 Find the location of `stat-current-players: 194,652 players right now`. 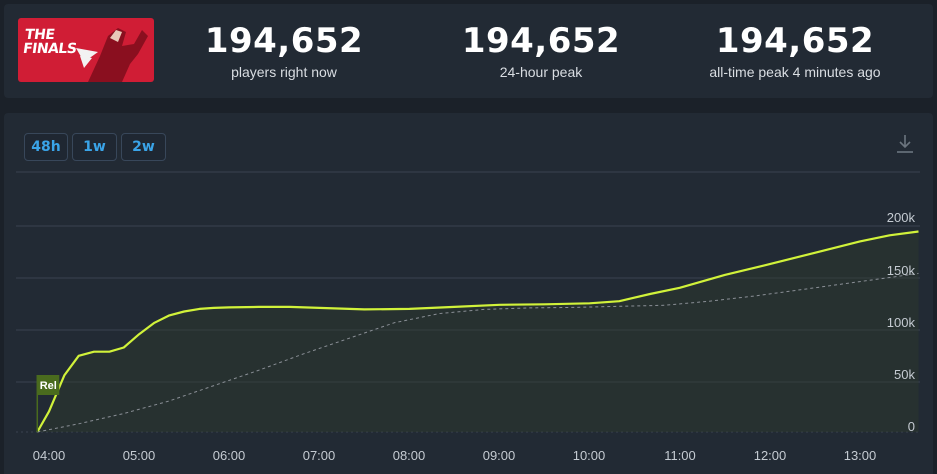

stat-current-players: 194,652 players right now is located at coordinates (284, 51).